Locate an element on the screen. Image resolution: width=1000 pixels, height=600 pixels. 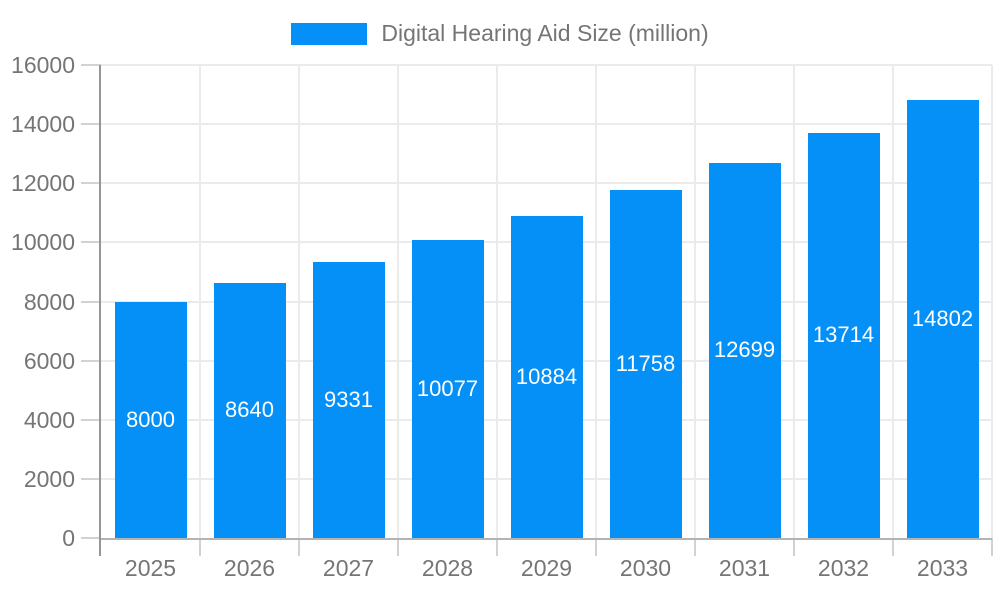
x-axis-label: 2027 is located at coordinates (348, 568).